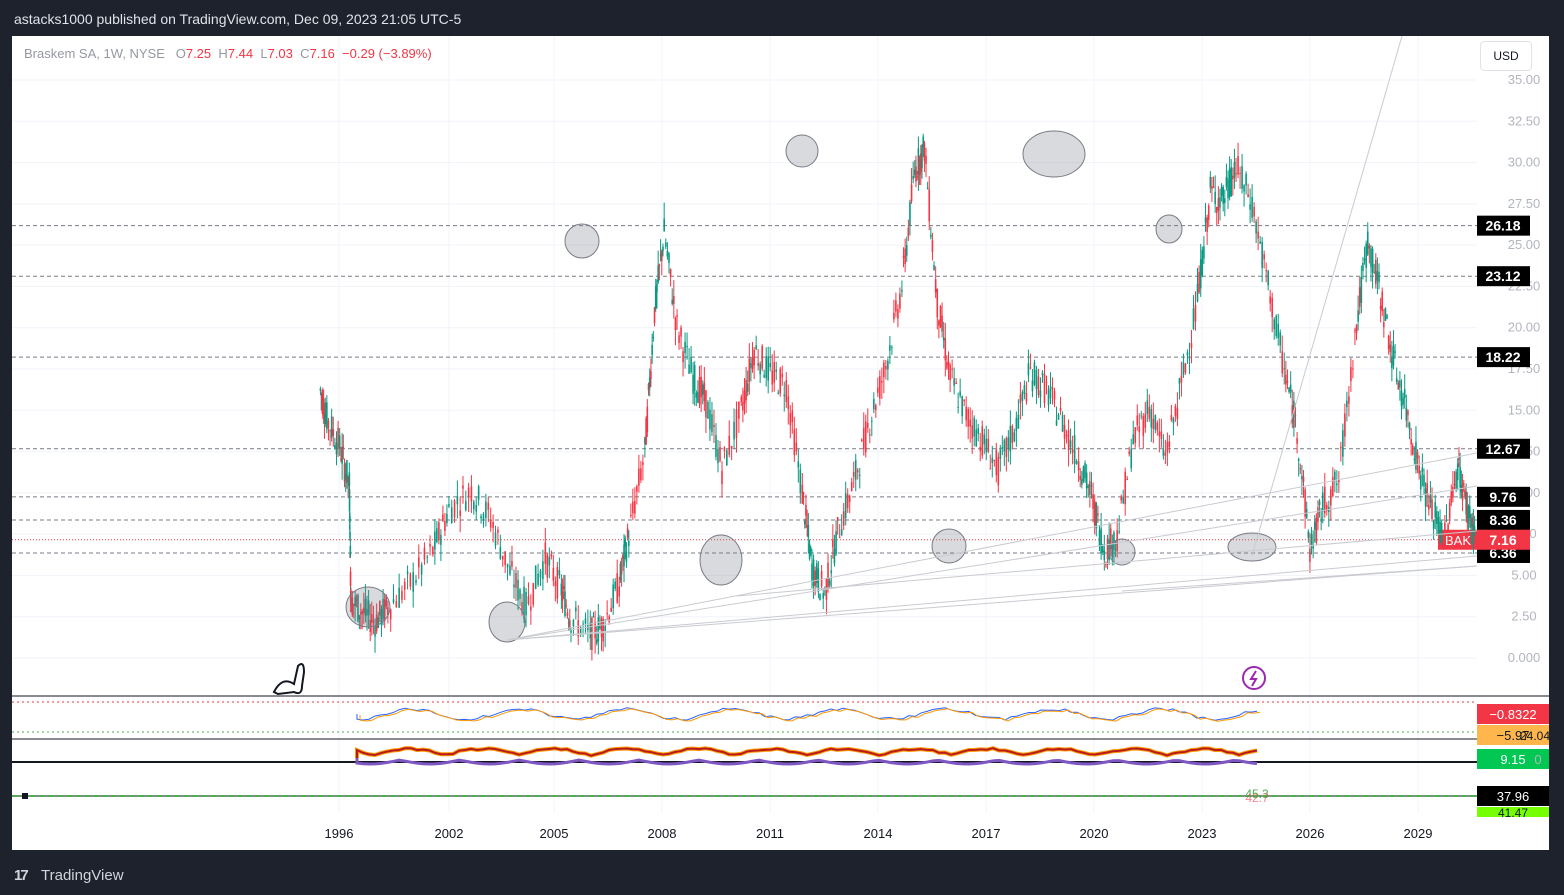 The width and height of the screenshot is (1564, 895). I want to click on x-tick-label: 2029, so click(1418, 833).